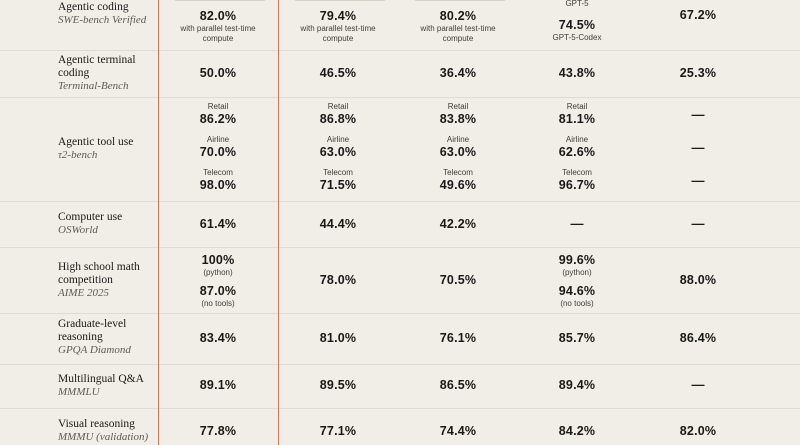 The height and width of the screenshot is (445, 800). What do you see at coordinates (338, 338) in the screenshot?
I see `score-value: 81.0%` at bounding box center [338, 338].